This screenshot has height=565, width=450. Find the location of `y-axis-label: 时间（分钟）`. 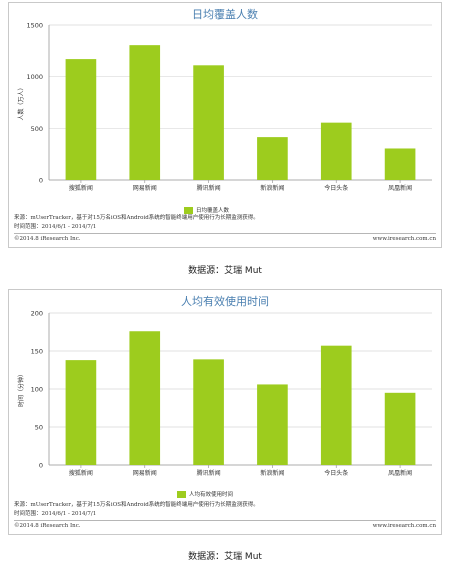

y-axis-label: 时间（分钟） is located at coordinates (21, 389).